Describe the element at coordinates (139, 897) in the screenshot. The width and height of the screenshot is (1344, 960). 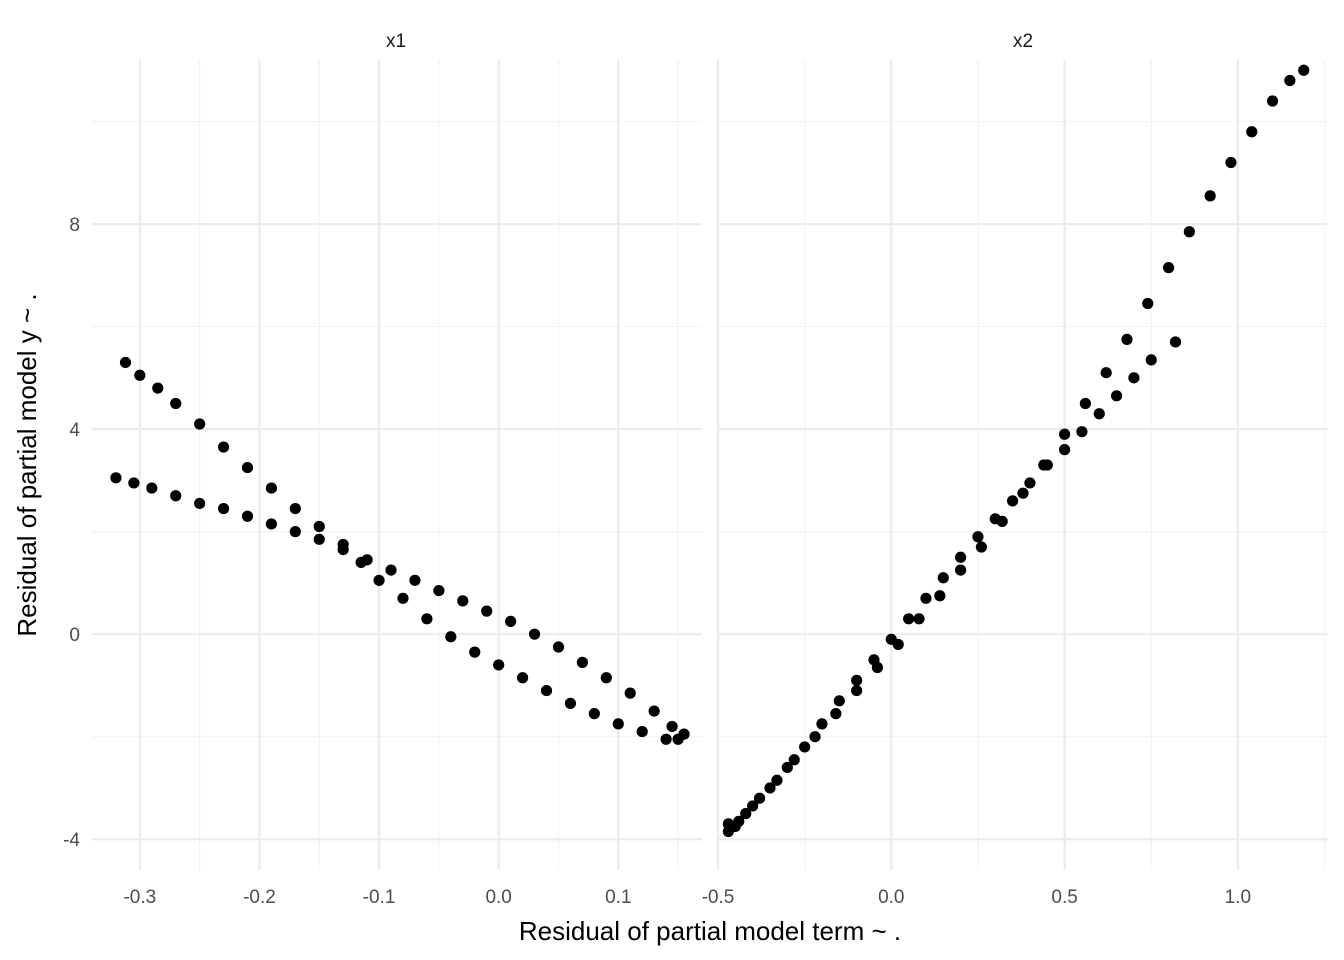
I see `x-tick-label: -0.3` at that location.